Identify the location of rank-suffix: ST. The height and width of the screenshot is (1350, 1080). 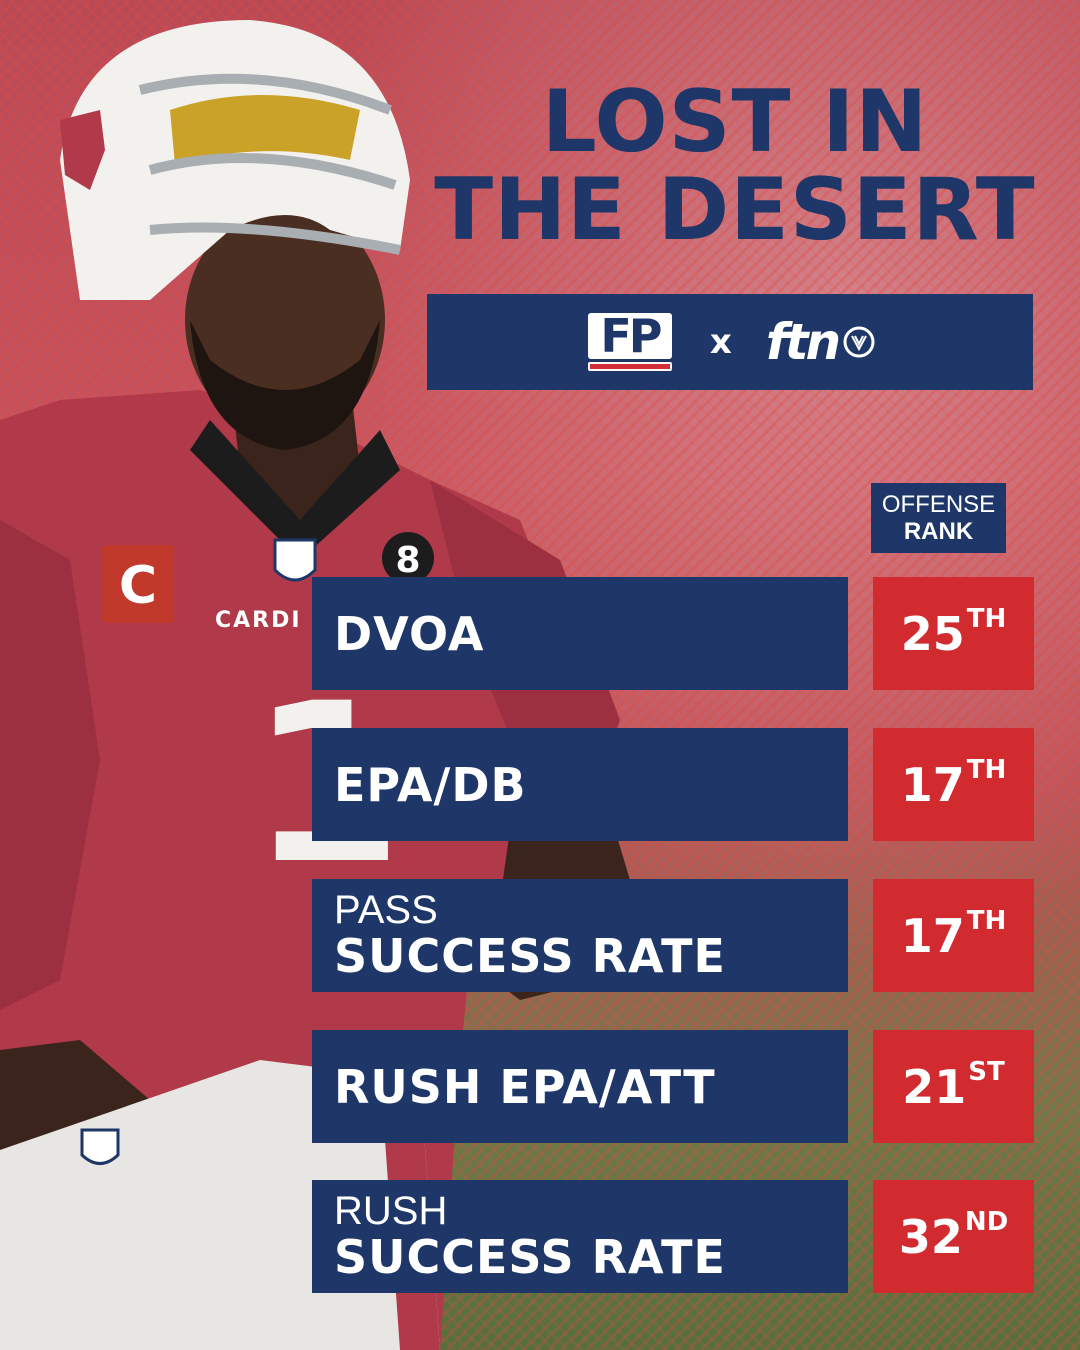
(986, 1071).